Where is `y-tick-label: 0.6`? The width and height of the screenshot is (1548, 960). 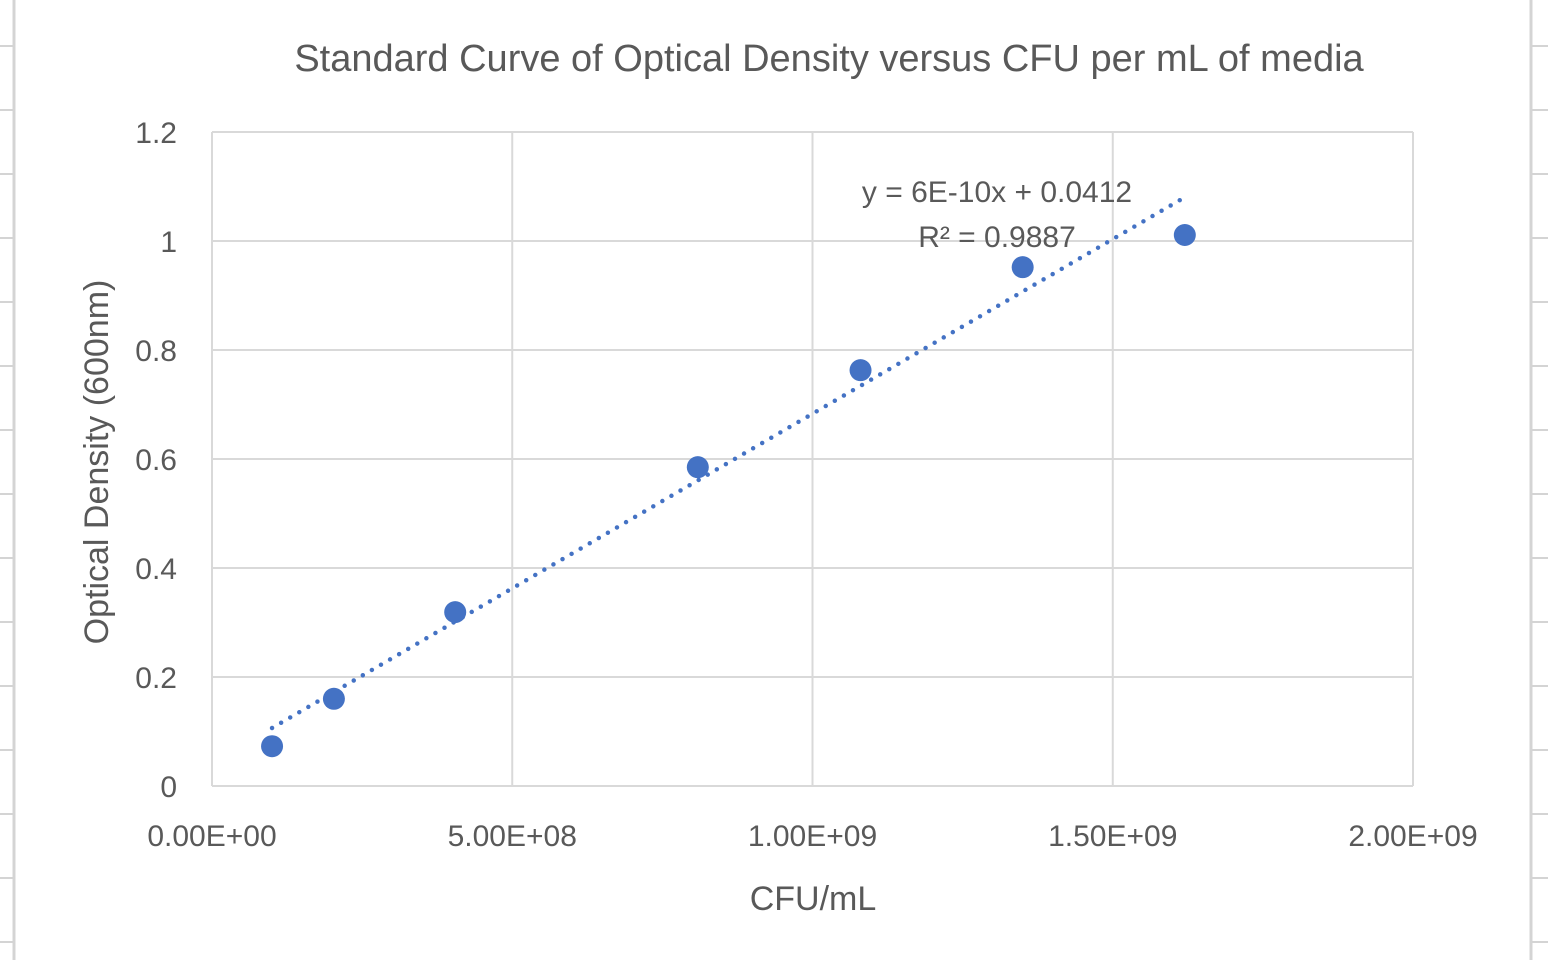
y-tick-label: 0.6 is located at coordinates (156, 460).